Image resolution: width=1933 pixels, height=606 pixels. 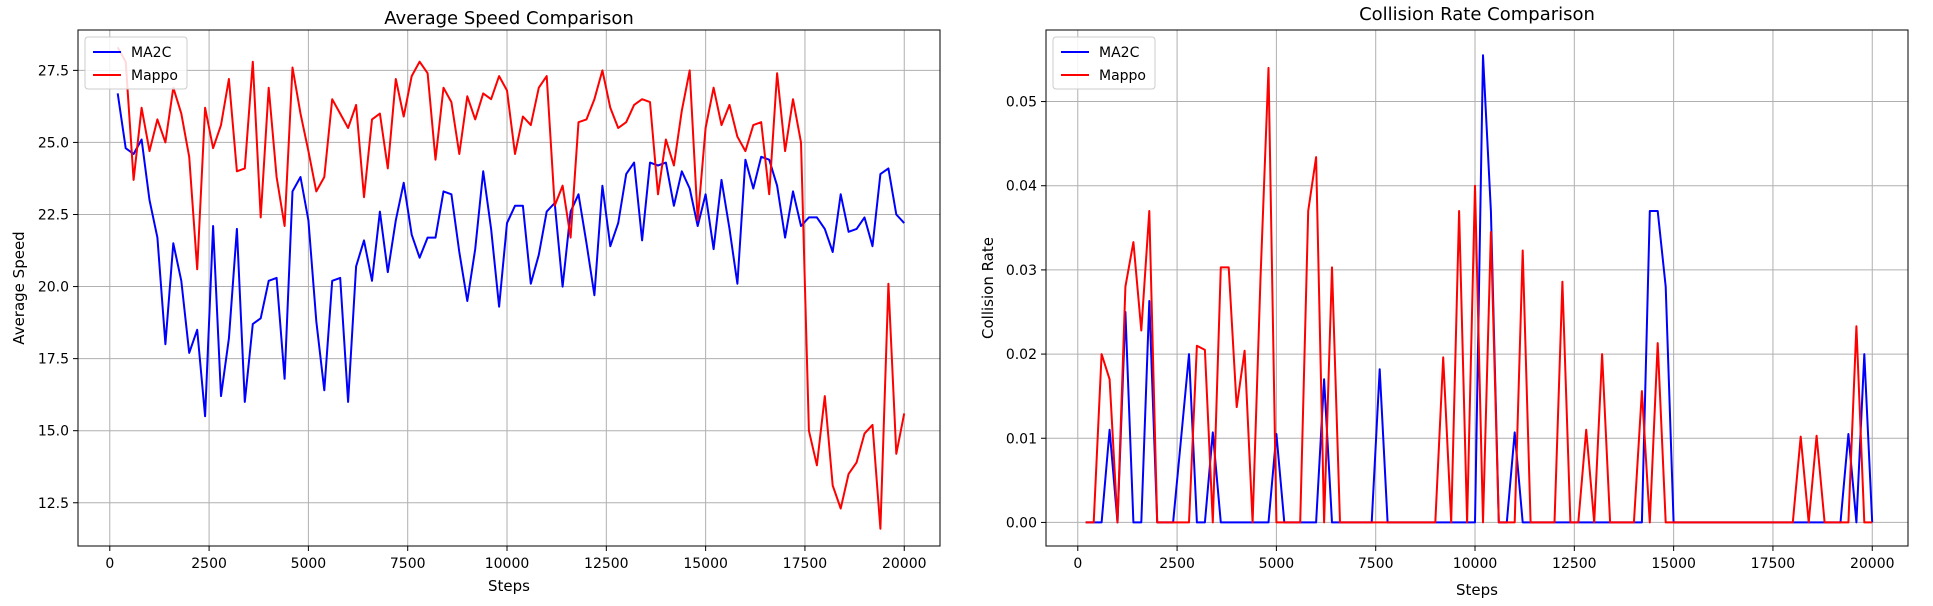 What do you see at coordinates (509, 18) in the screenshot?
I see `chart-title: Average Speed Comparison` at bounding box center [509, 18].